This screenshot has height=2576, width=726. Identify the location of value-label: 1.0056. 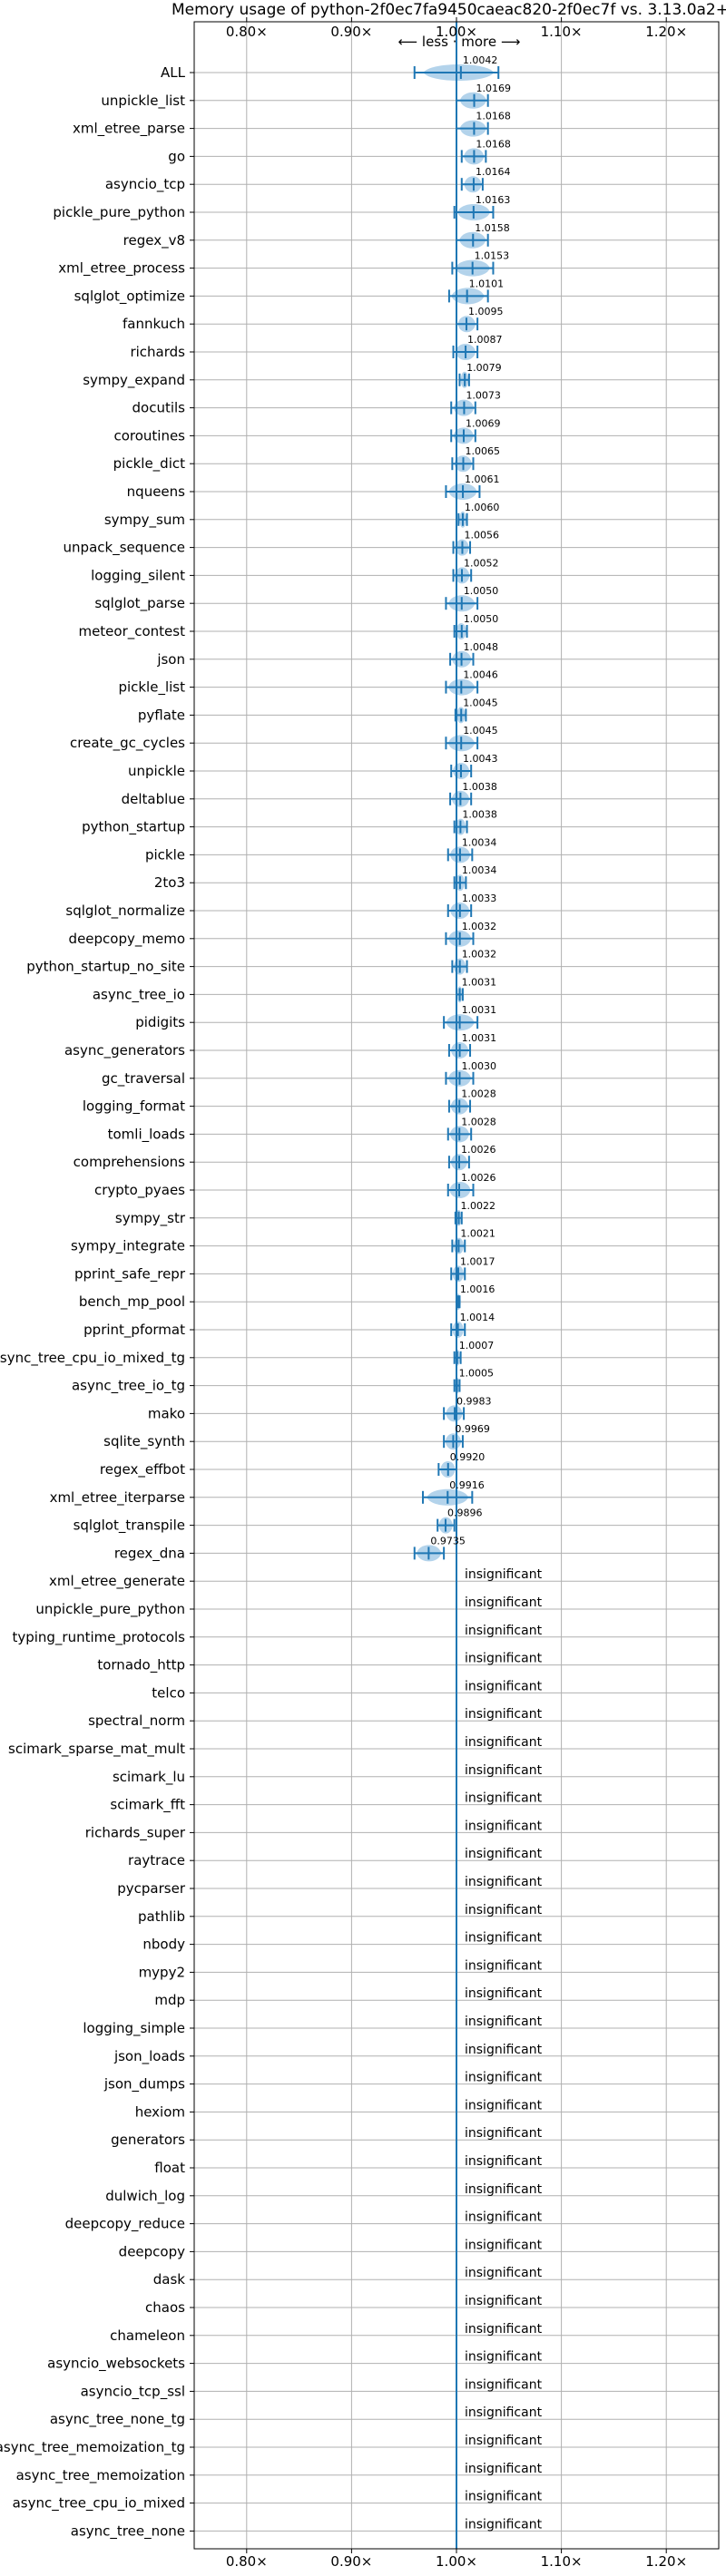
(481, 536).